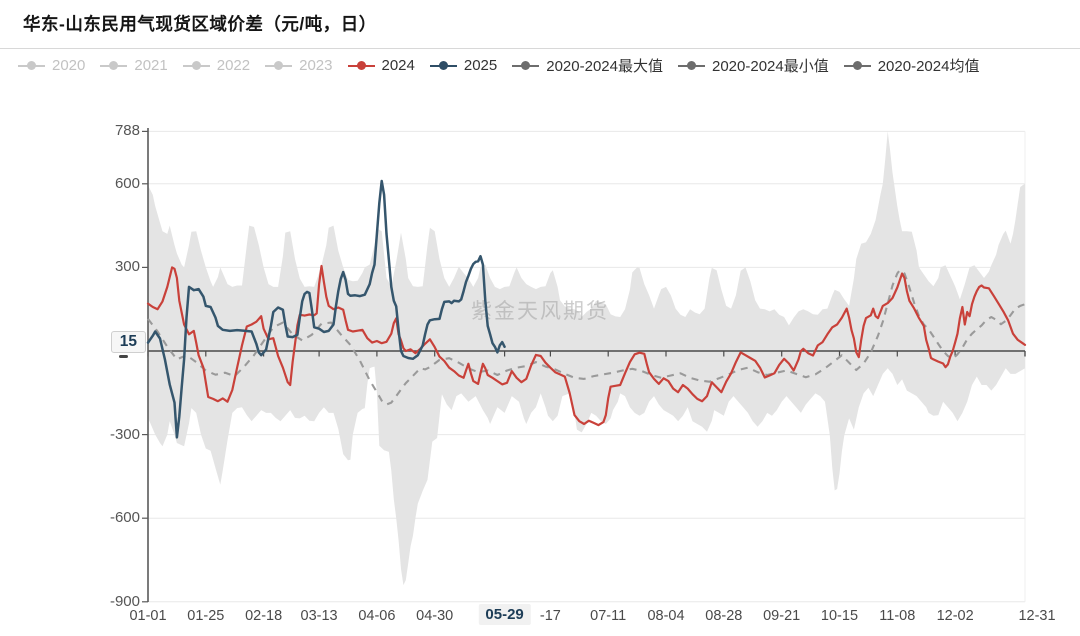  I want to click on chart-title: 华东-山东民用气现货区域价差（元/吨，日）, so click(200, 24).